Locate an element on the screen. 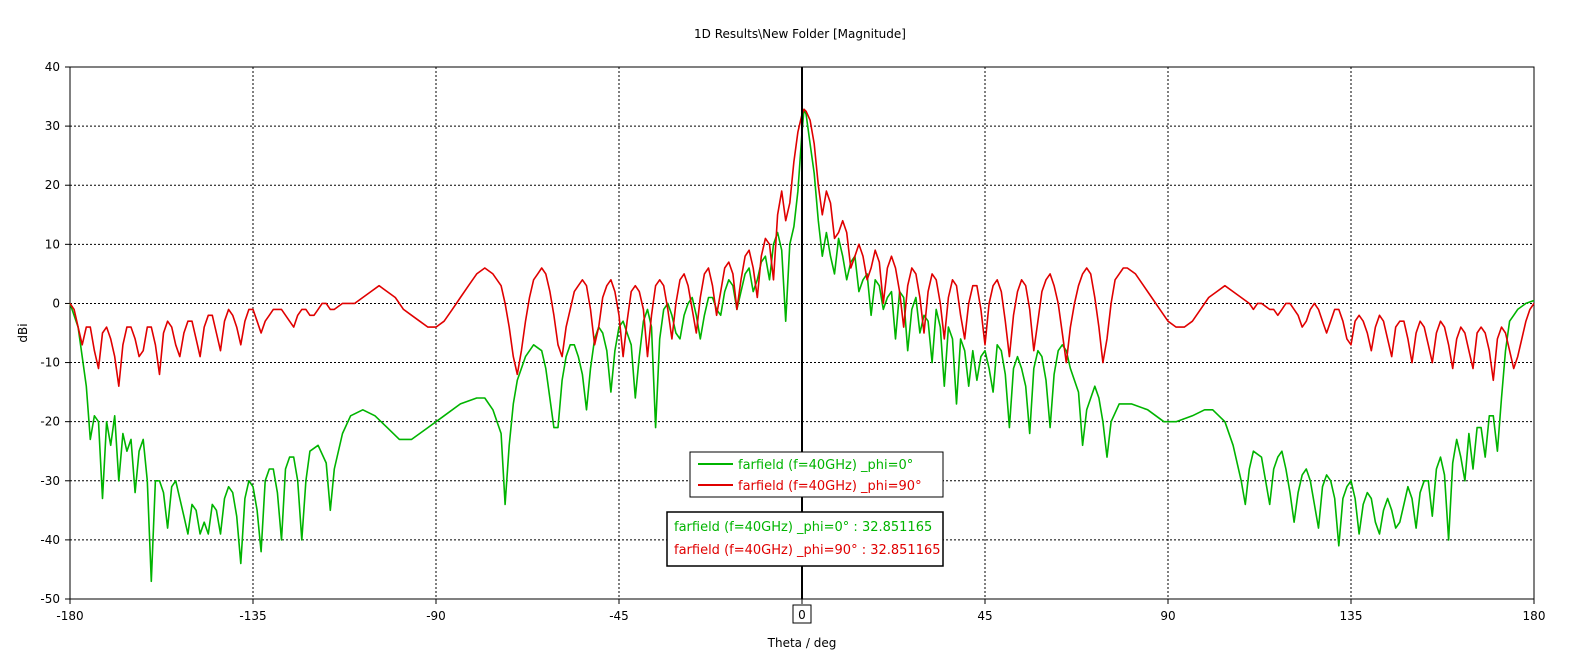 The width and height of the screenshot is (1577, 663). theta-marker-label: 0 is located at coordinates (802, 615).